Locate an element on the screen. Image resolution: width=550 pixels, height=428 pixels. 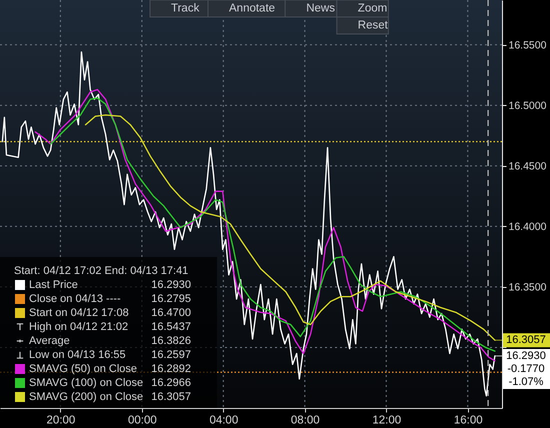
y-tick-label: 16.5500 is located at coordinates (527, 45).